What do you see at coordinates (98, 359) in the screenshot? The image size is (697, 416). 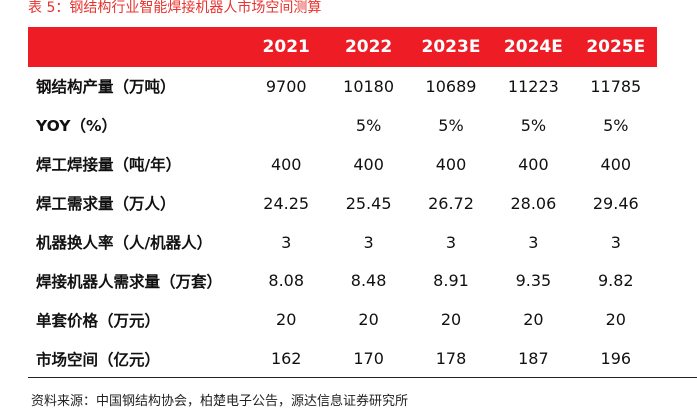 I see `row-label: 市场空间（亿元）` at bounding box center [98, 359].